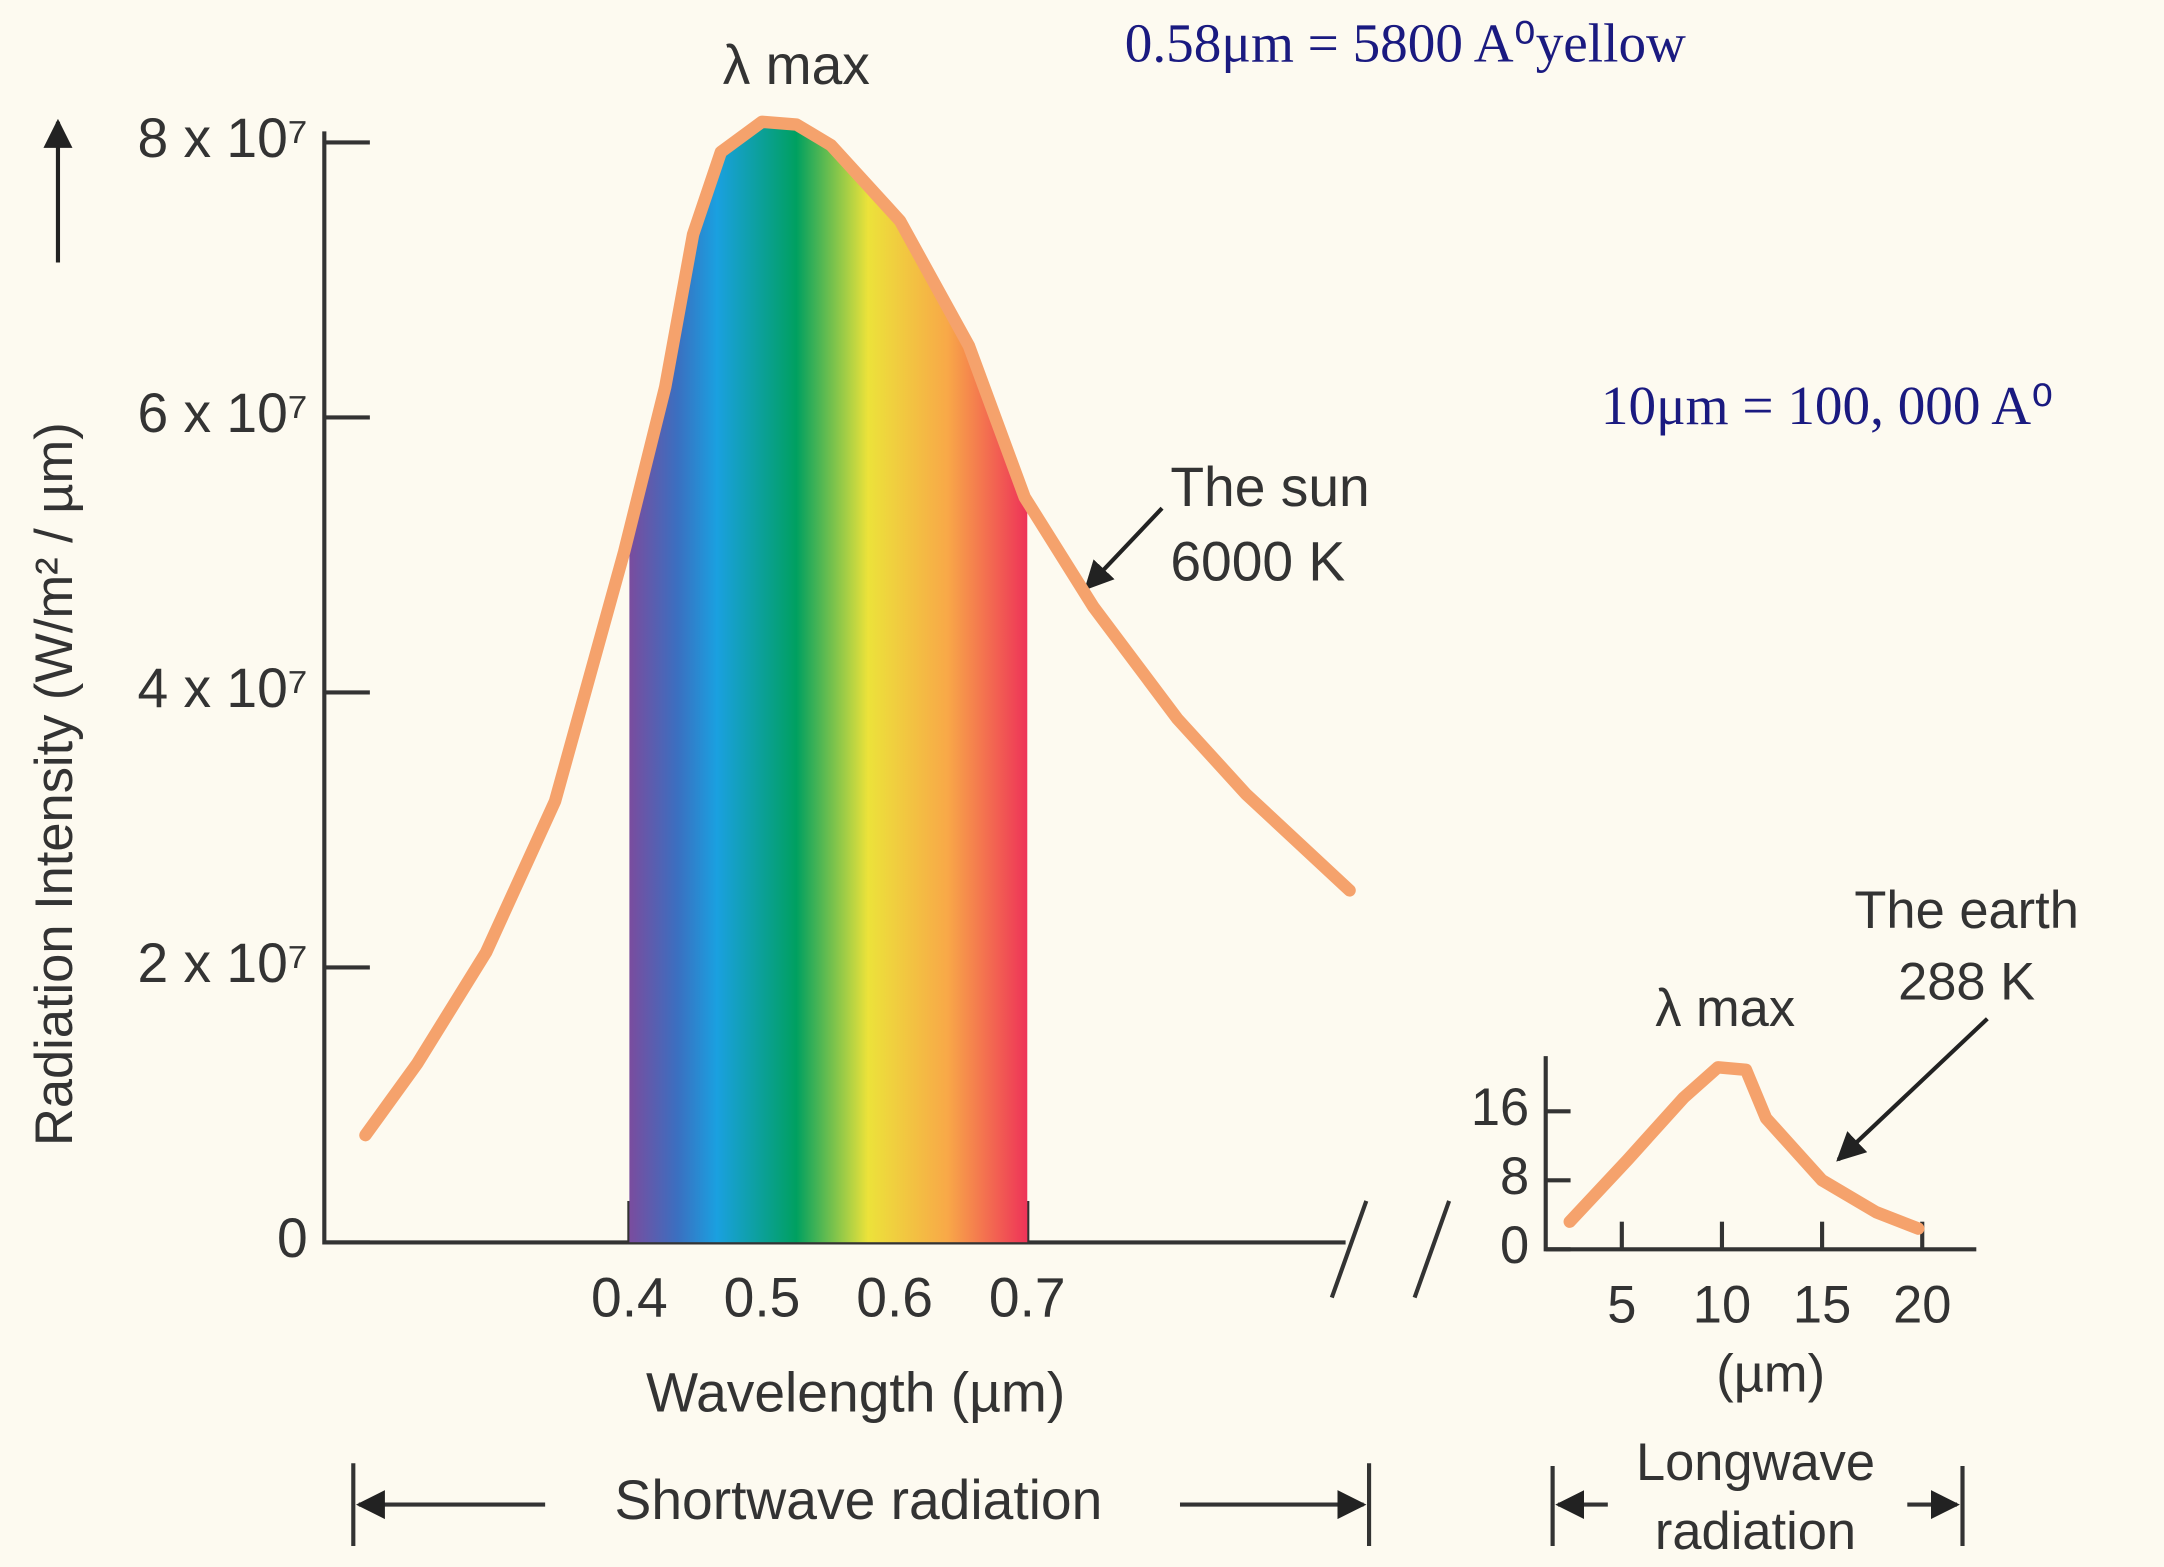  Describe the element at coordinates (762, 1297) in the screenshot. I see `x-tick-label: 0.5` at that location.